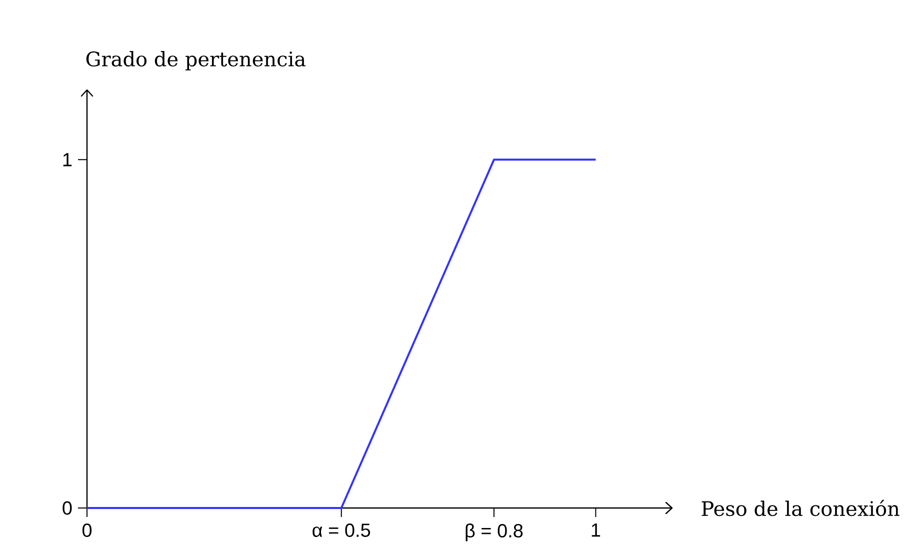 The width and height of the screenshot is (922, 555). I want to click on x-tick-label: β = 0.8, so click(494, 533).